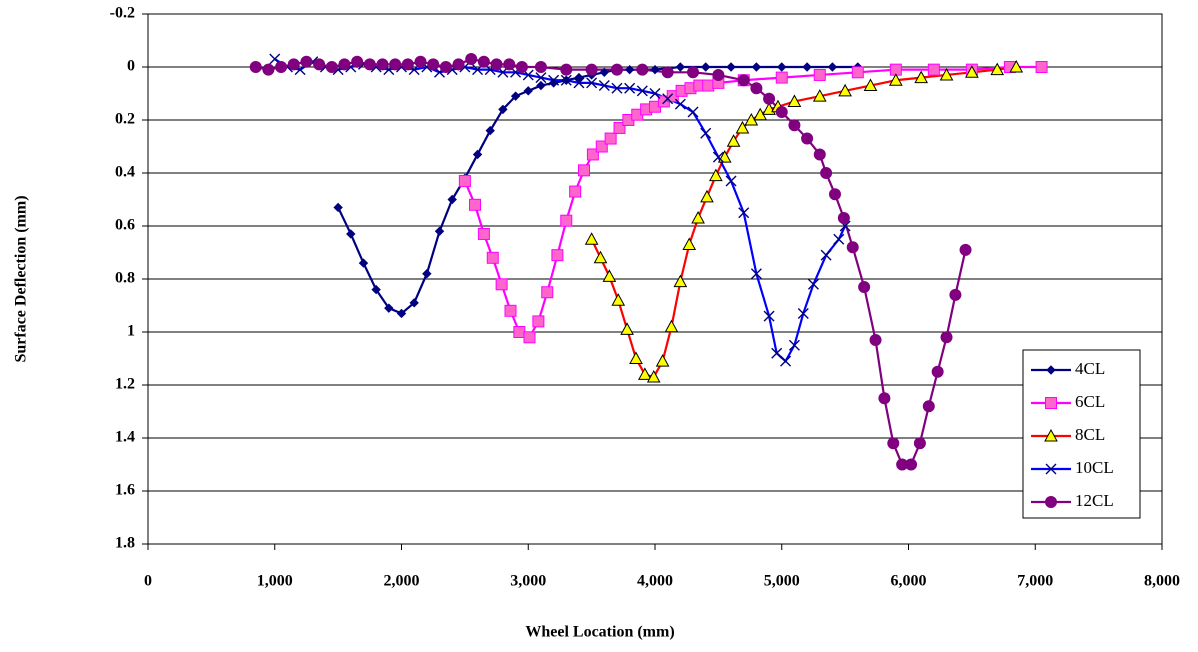 The height and width of the screenshot is (652, 1198). I want to click on legend-label: 8CL, so click(1090, 434).